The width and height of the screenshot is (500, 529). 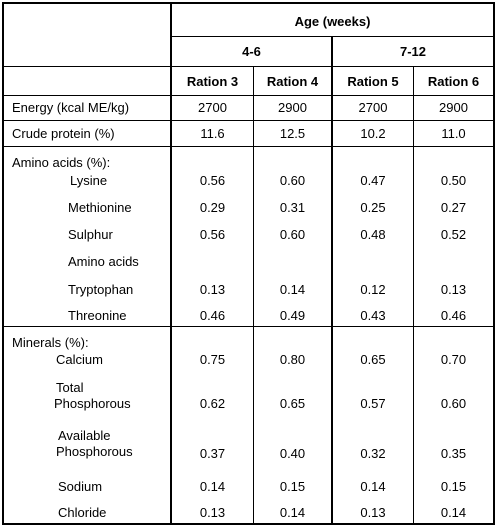 I want to click on sulphur-ration-6: 0.52, so click(x=453, y=234).